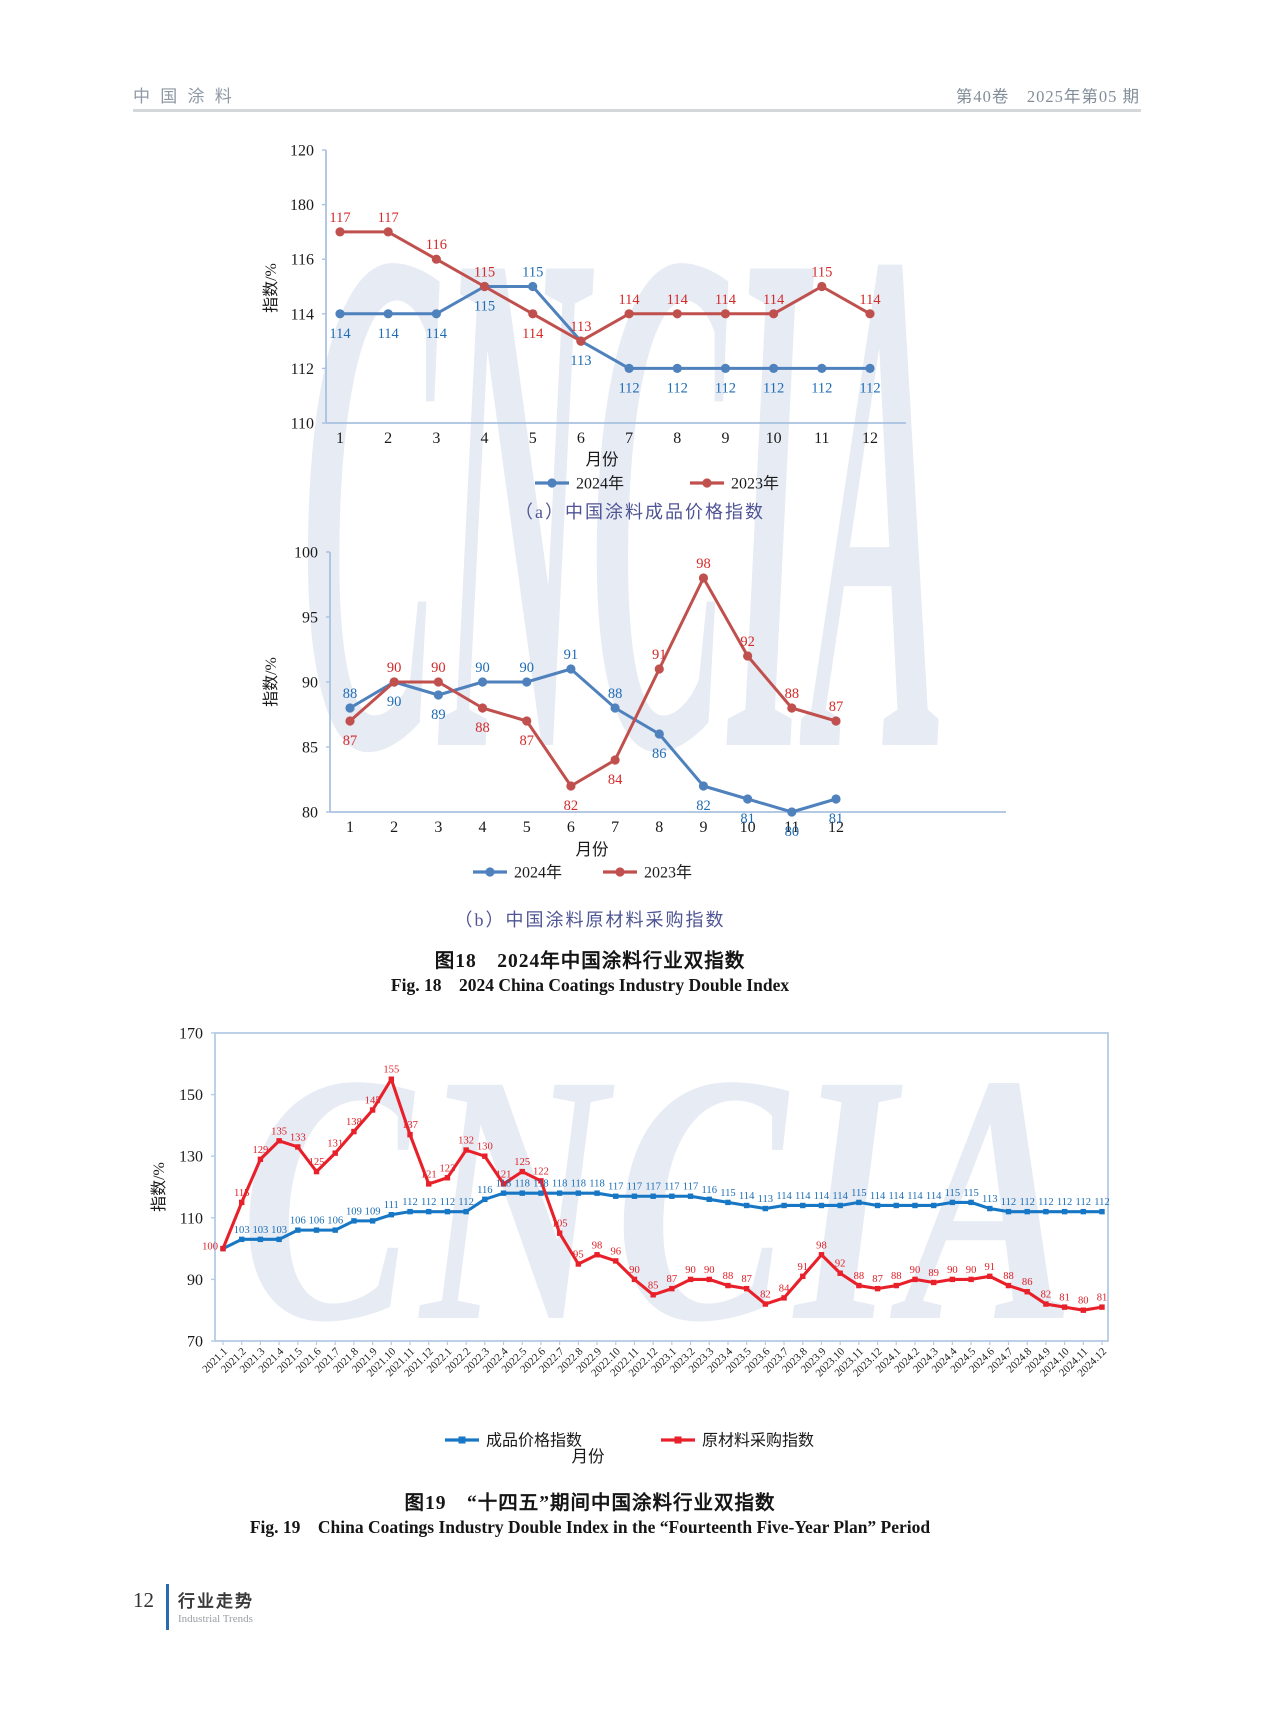 This screenshot has width=1275, height=1718. I want to click on y-tick-label: 70, so click(195, 1342).